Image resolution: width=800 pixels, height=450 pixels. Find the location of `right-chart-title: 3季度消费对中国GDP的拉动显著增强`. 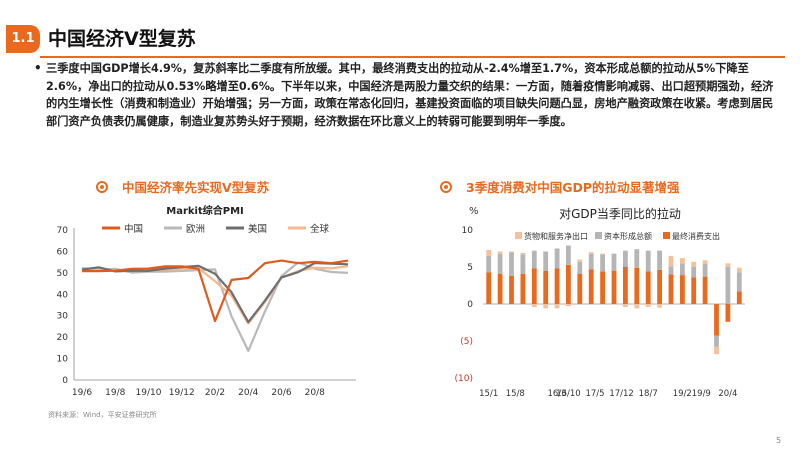

right-chart-title: 3季度消费对中国GDP的拉动显著增强 is located at coordinates (560, 186).